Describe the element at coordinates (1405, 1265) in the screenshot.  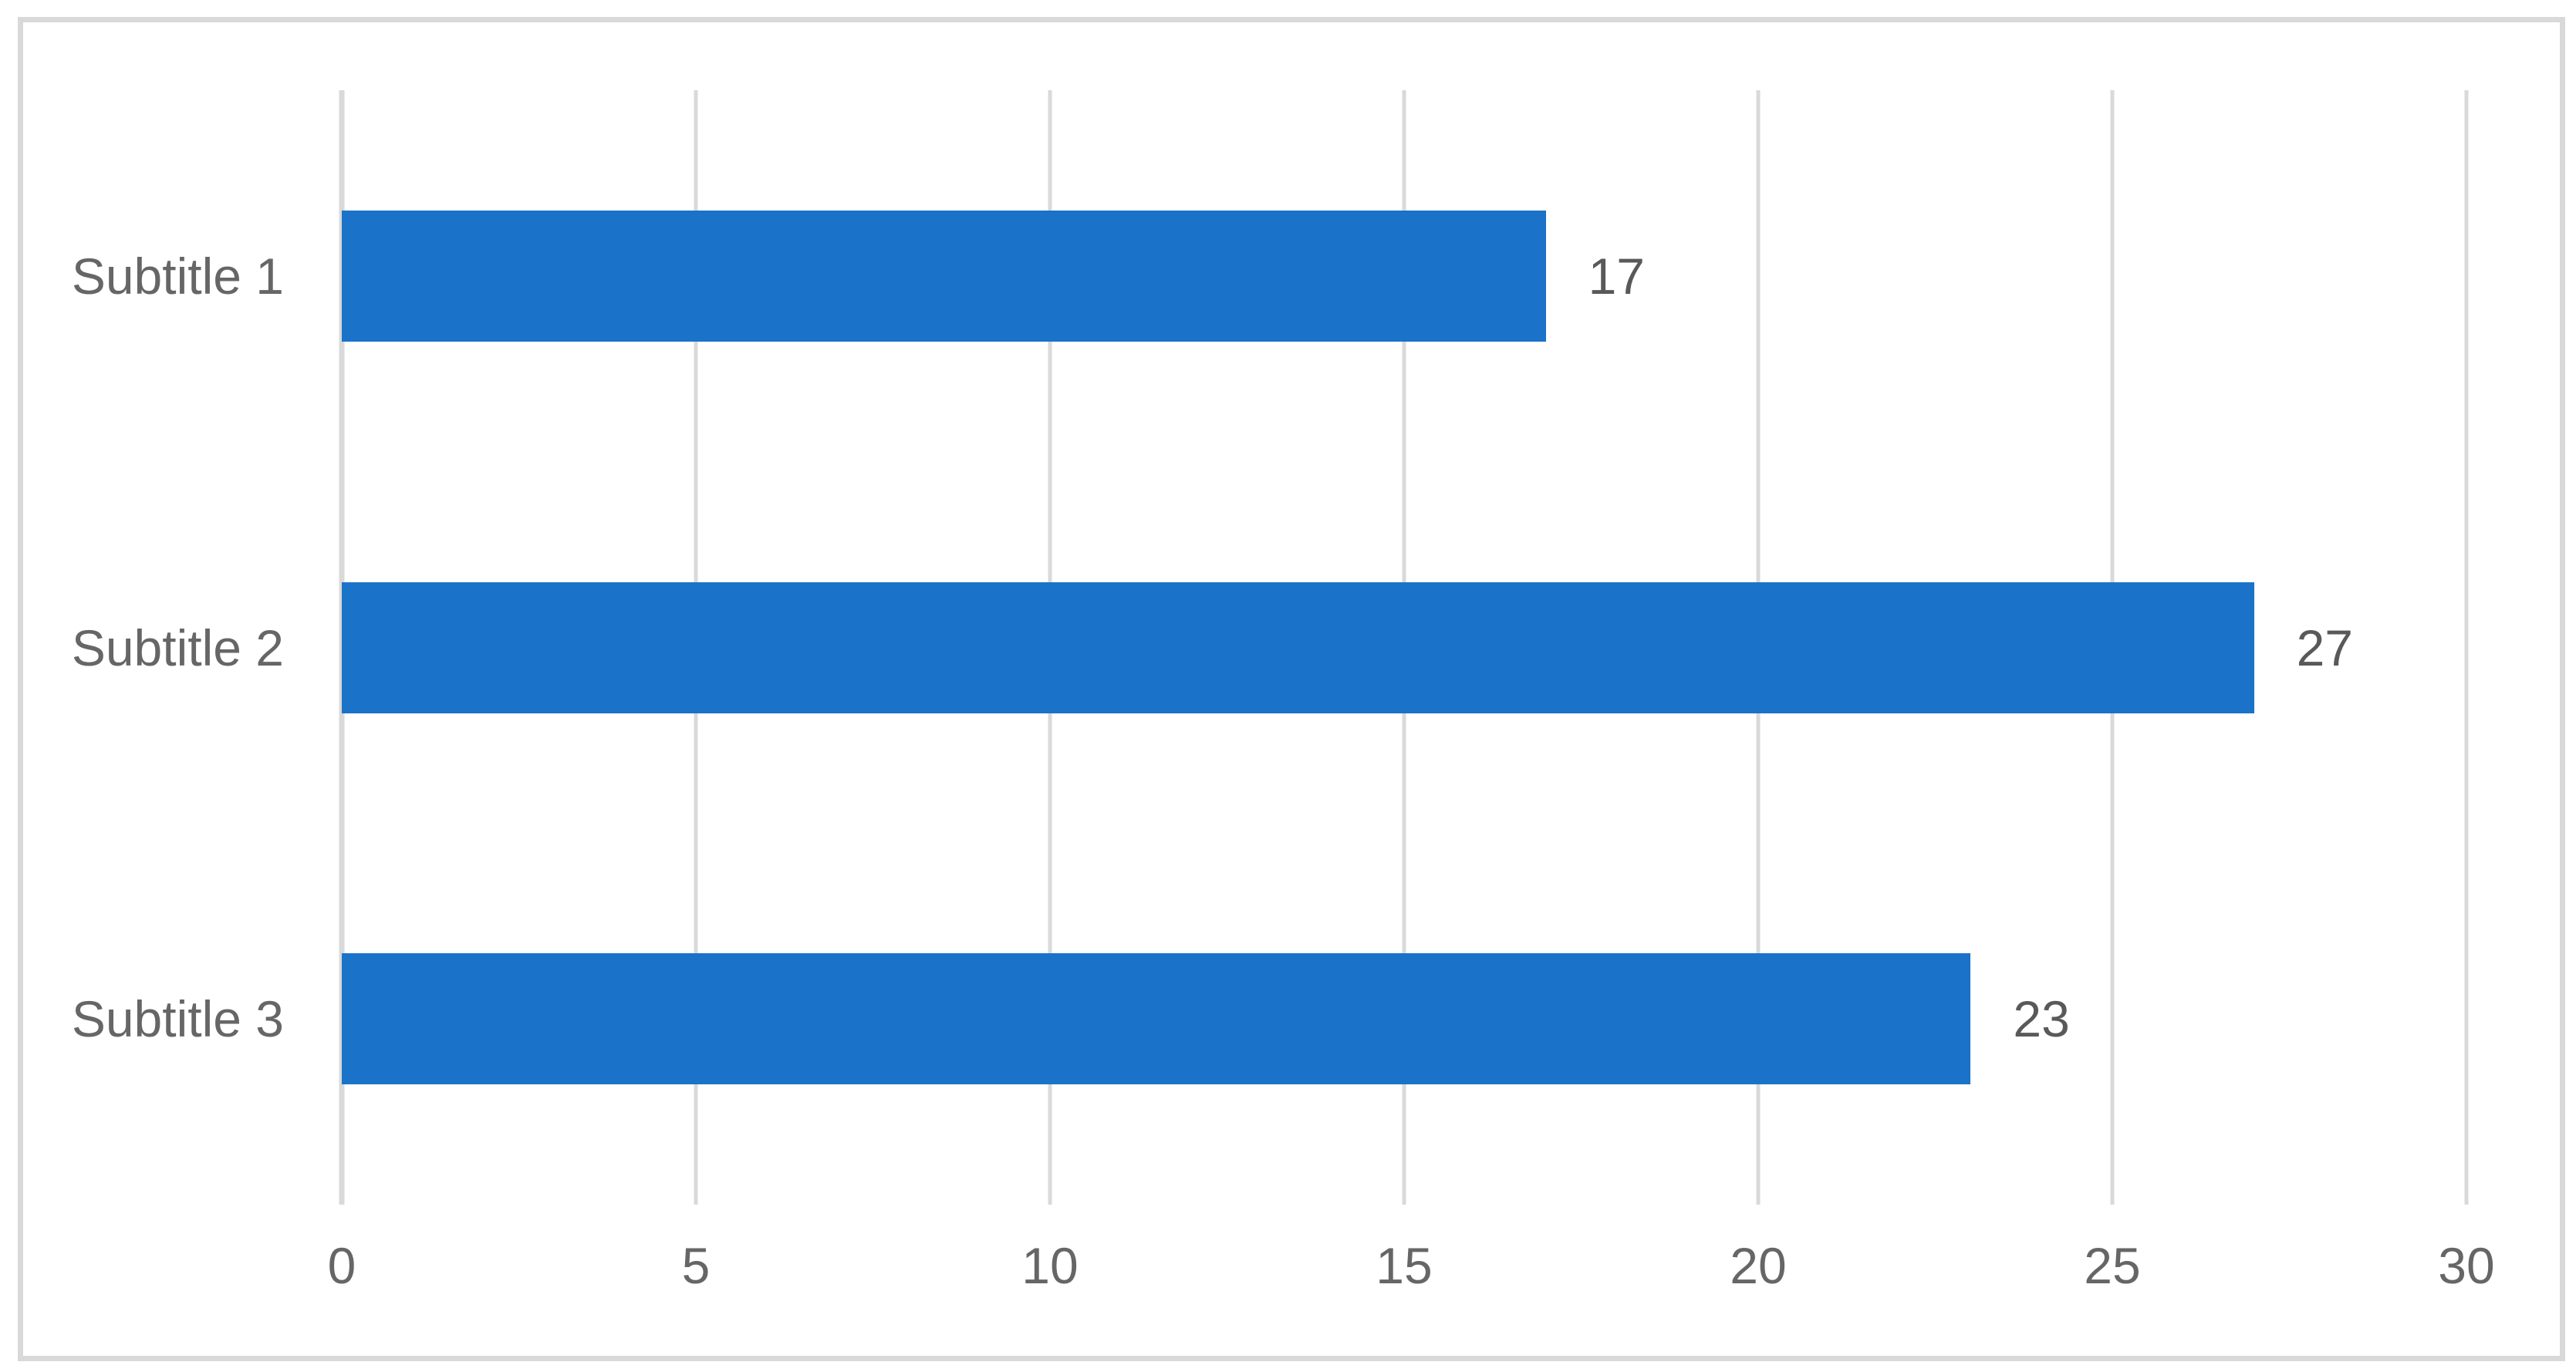
I see `x-tick-label: 15` at that location.